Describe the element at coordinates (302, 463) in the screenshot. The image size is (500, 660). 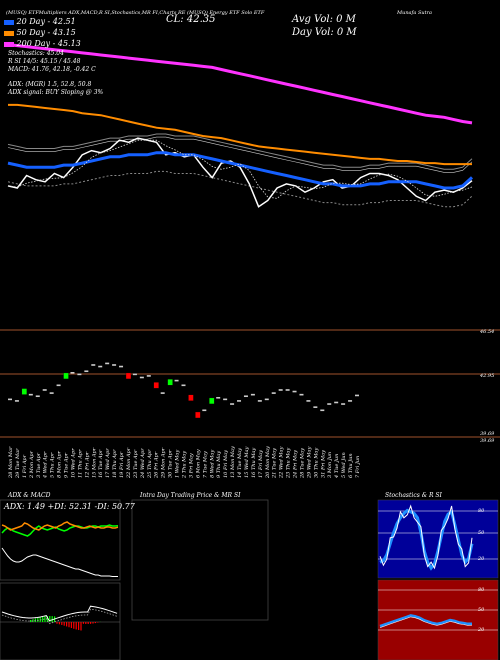
I see `date-label: 28 Tue May` at that location.